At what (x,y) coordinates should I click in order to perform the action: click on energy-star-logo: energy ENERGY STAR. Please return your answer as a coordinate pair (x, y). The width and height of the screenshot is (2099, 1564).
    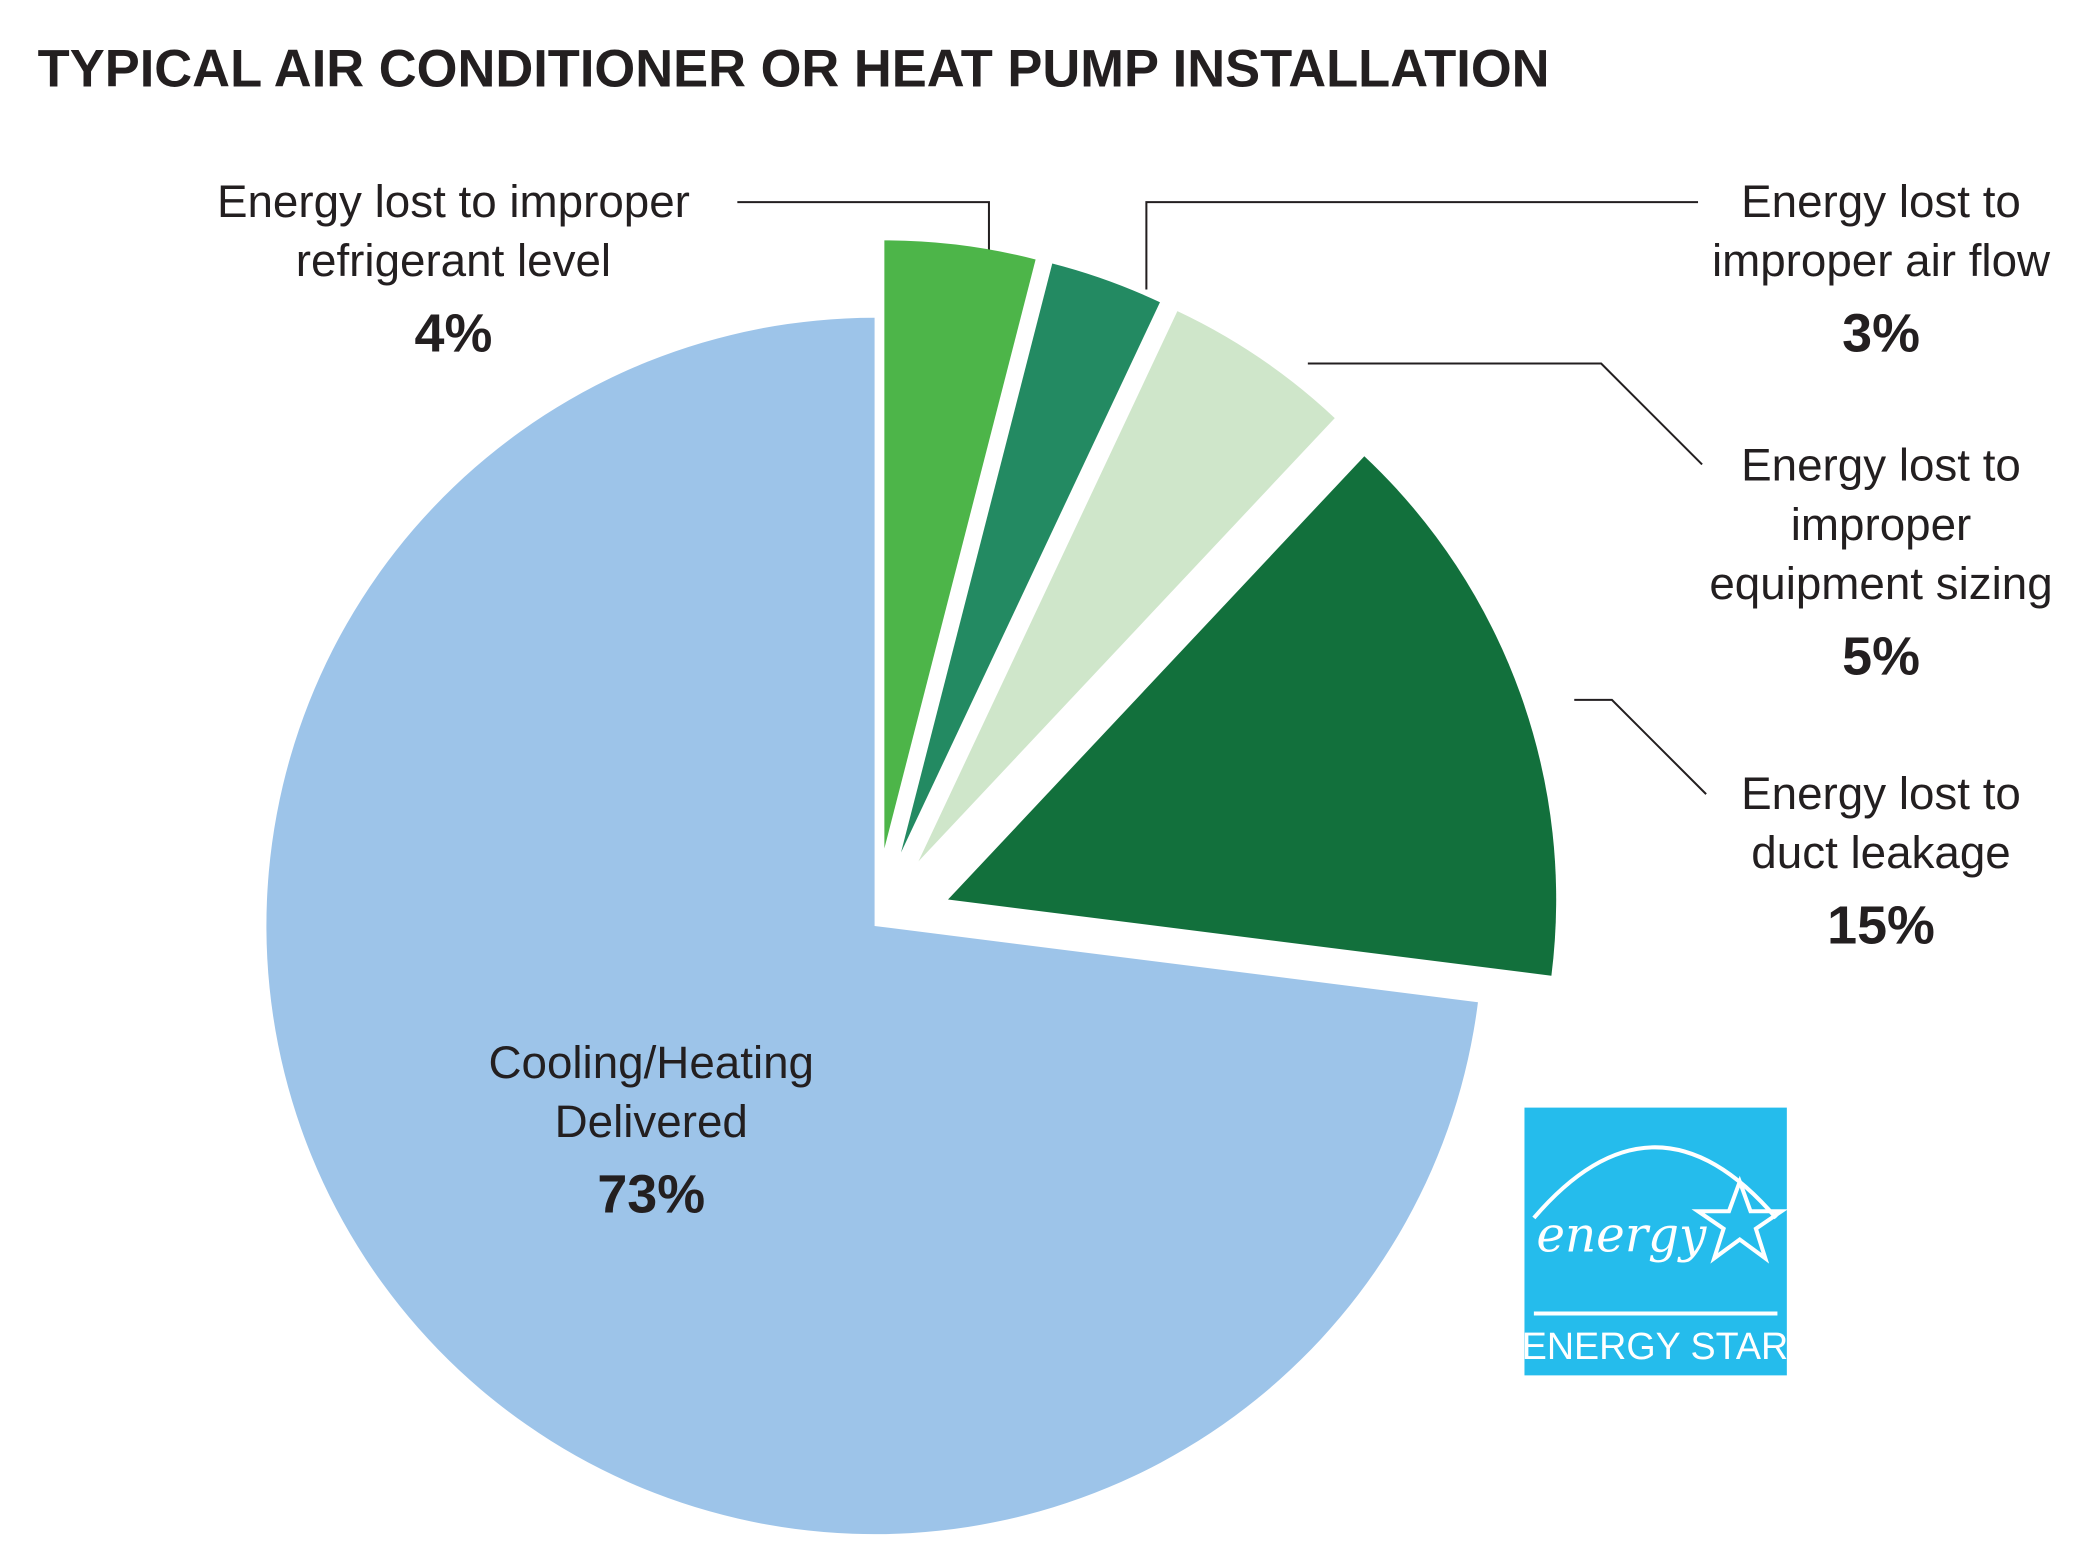
    Looking at the image, I should click on (1655, 1241).